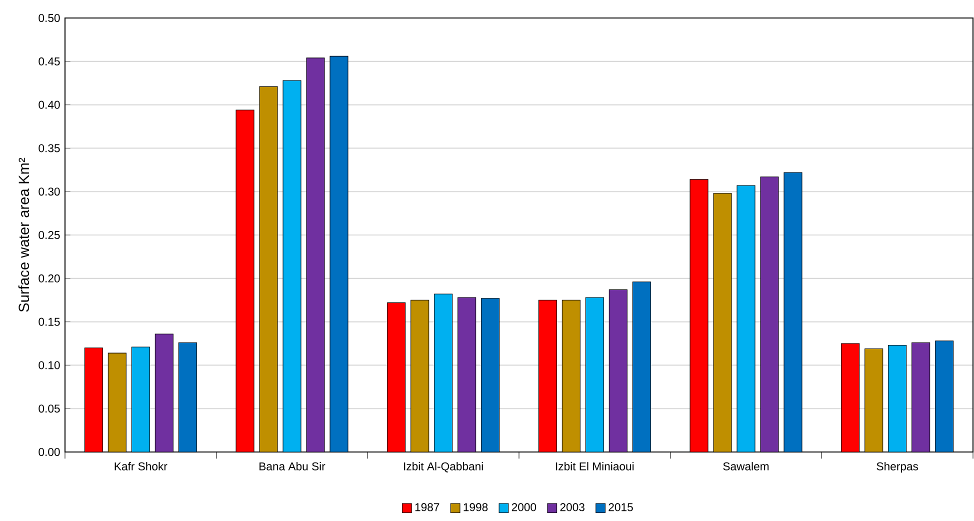  What do you see at coordinates (524, 507) in the screenshot?
I see `legend-label: 2000` at bounding box center [524, 507].